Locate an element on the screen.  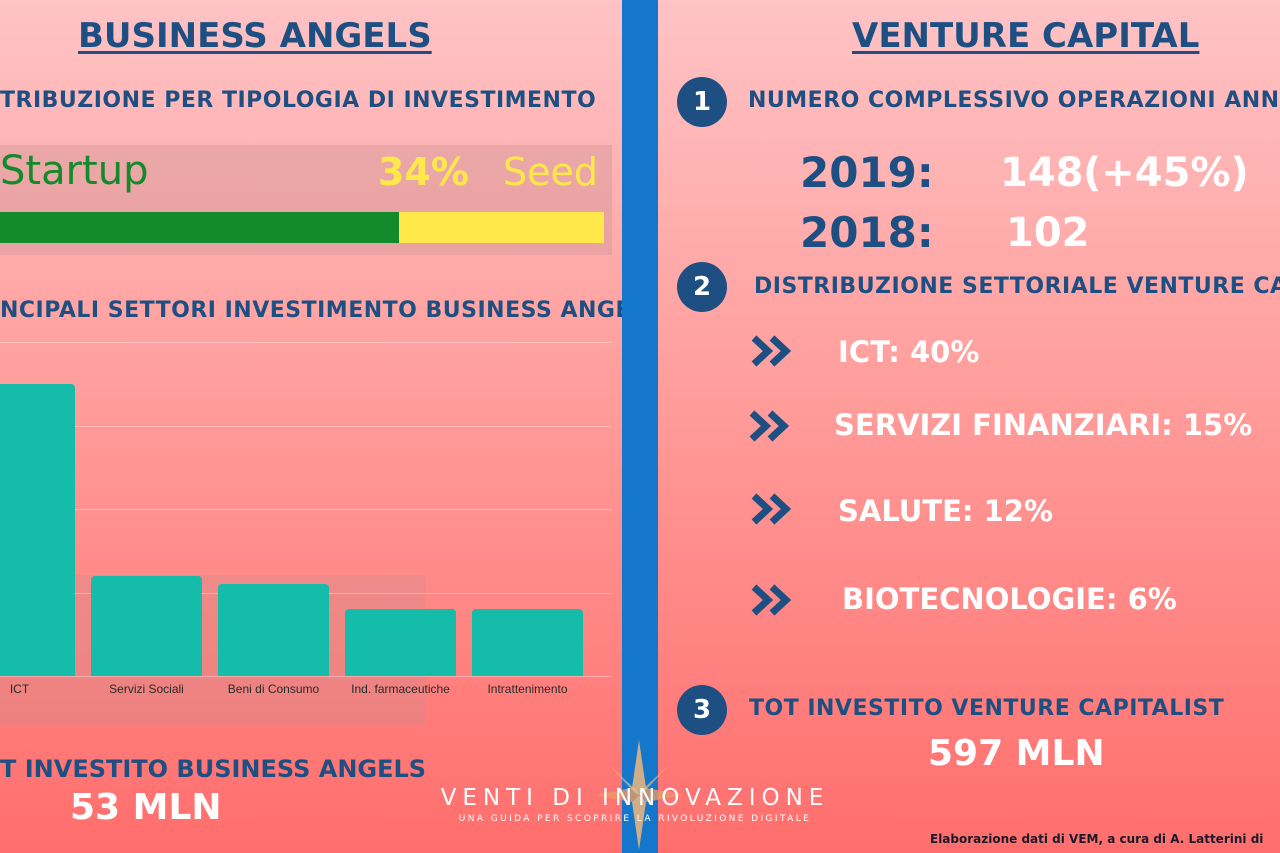
sector-biotech-value: 6% is located at coordinates (1152, 599).